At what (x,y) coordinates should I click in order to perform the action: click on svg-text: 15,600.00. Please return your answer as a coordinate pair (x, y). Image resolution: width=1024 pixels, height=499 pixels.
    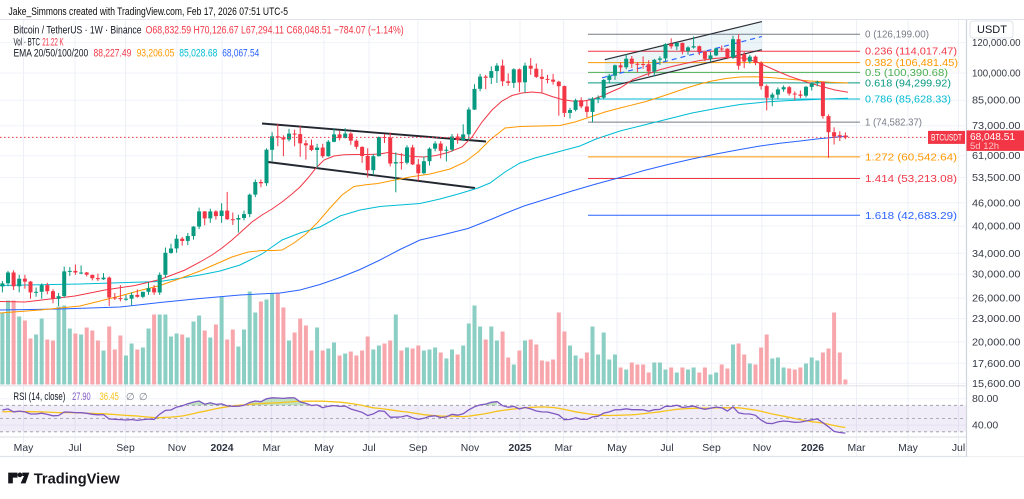
    Looking at the image, I should click on (996, 384).